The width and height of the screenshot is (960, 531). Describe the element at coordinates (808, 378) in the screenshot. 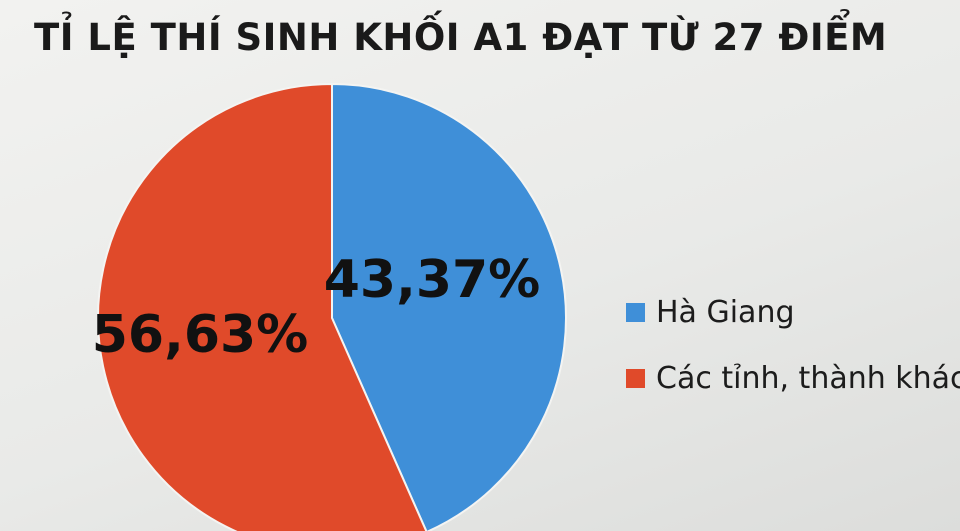

I see `legend-label-cac-tinh-thanh-khac: Các tỉnh, thành khác` at that location.